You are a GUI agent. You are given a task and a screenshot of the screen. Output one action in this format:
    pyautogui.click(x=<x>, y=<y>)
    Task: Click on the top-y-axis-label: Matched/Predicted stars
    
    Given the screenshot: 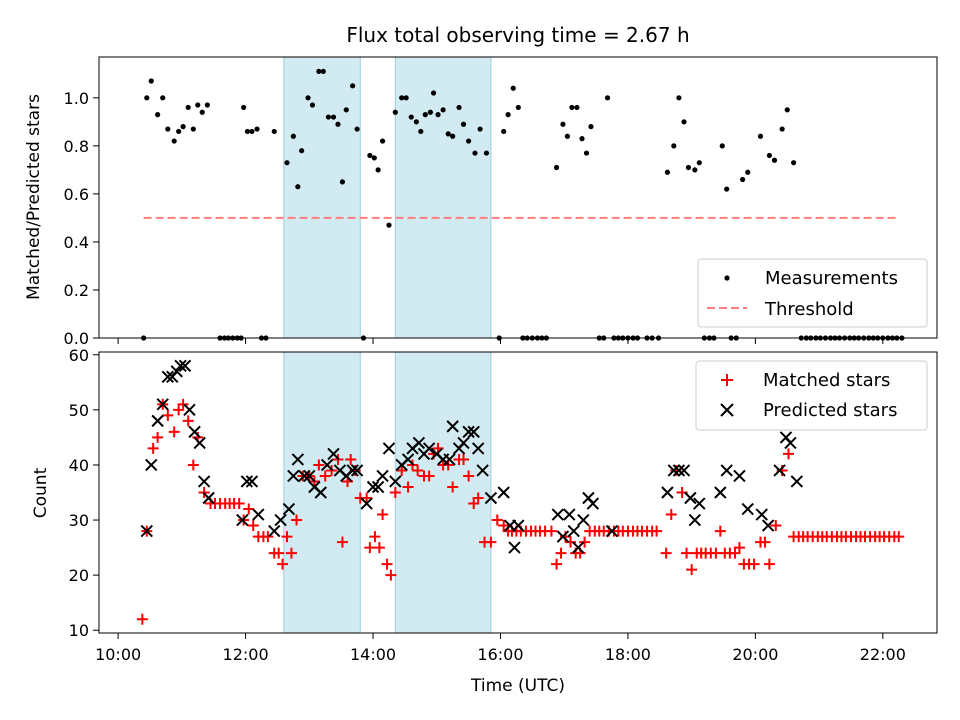 What is the action you would take?
    pyautogui.click(x=34, y=197)
    